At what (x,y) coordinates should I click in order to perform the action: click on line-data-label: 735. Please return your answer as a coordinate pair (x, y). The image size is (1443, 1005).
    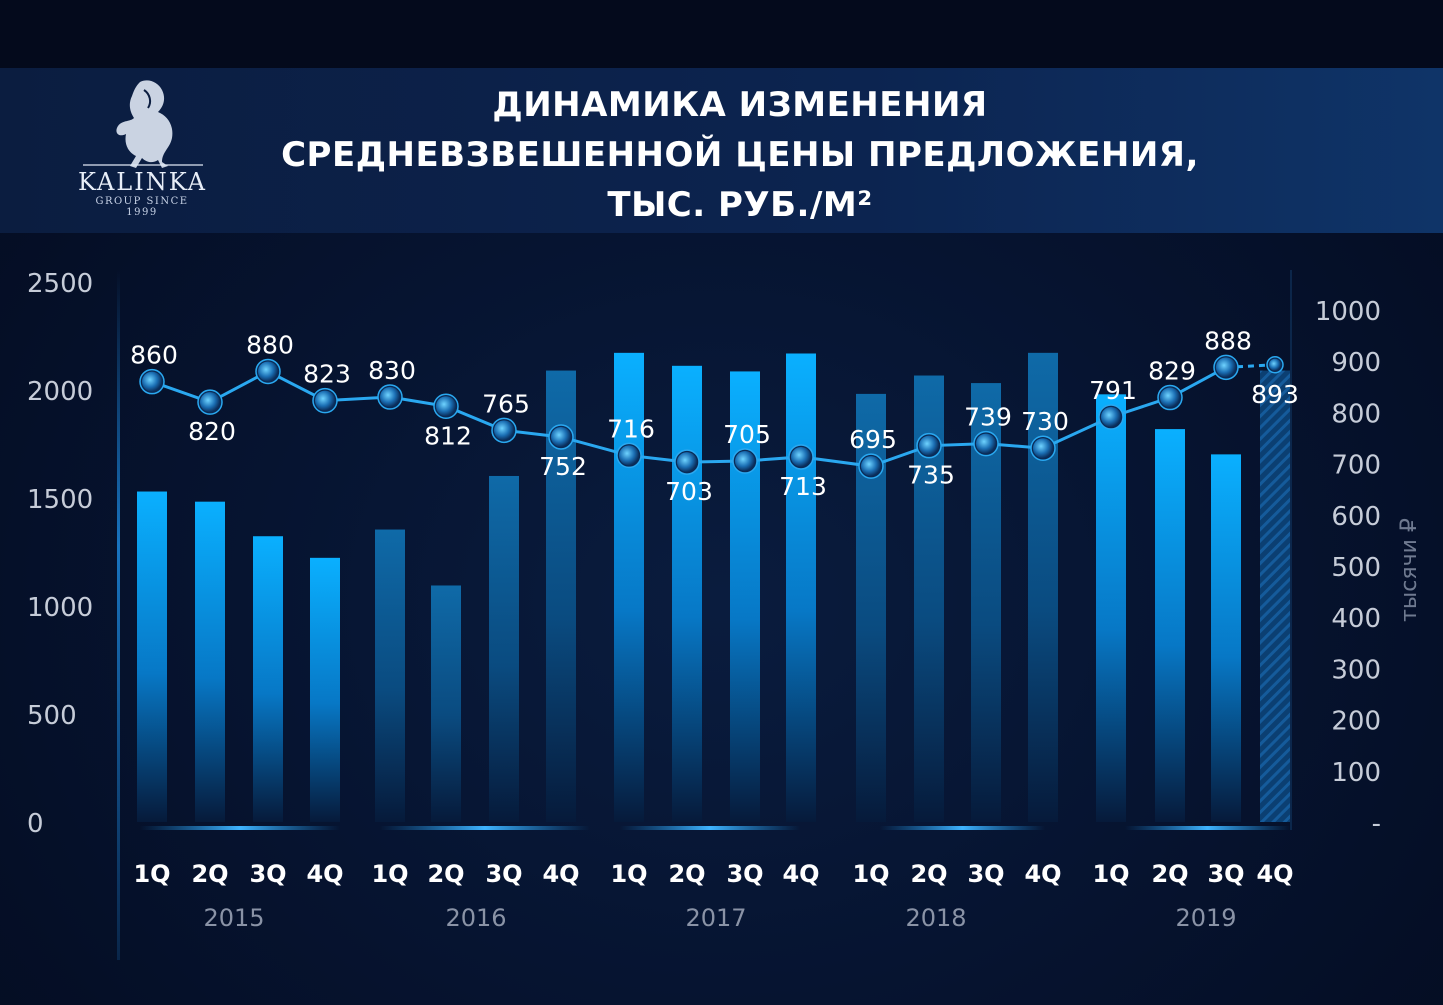
    Looking at the image, I should click on (931, 475).